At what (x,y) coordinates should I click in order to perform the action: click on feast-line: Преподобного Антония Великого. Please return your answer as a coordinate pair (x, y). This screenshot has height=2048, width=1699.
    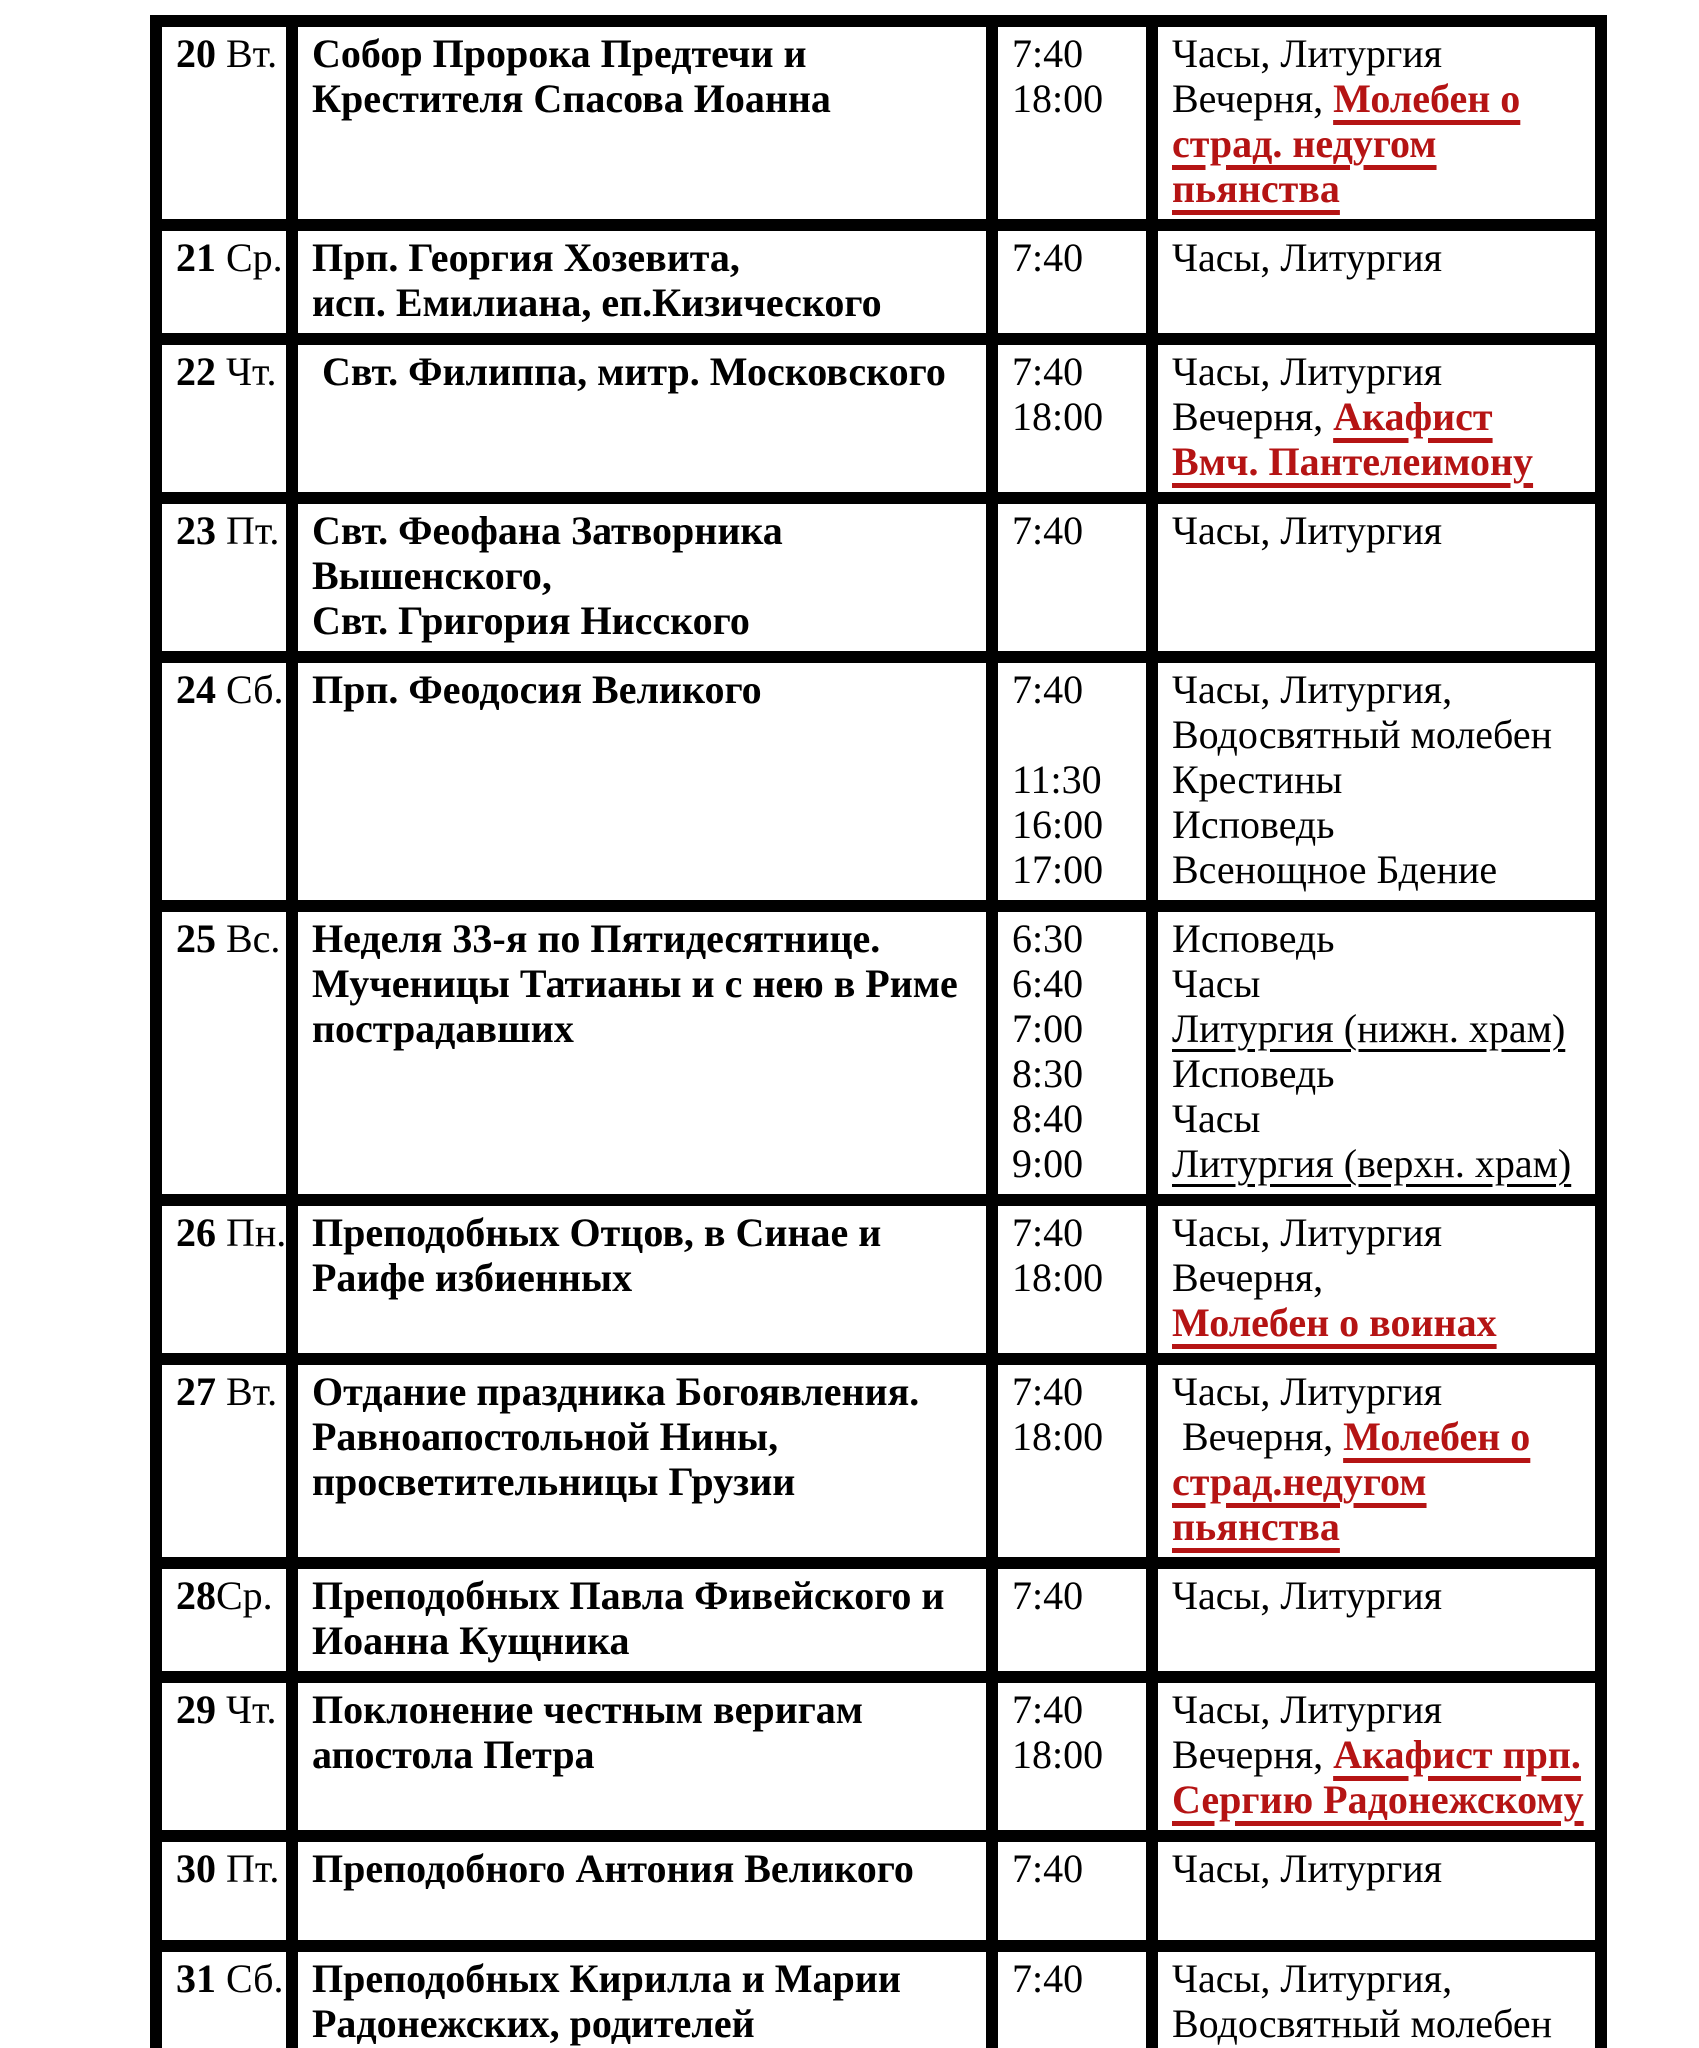
    Looking at the image, I should click on (613, 1868).